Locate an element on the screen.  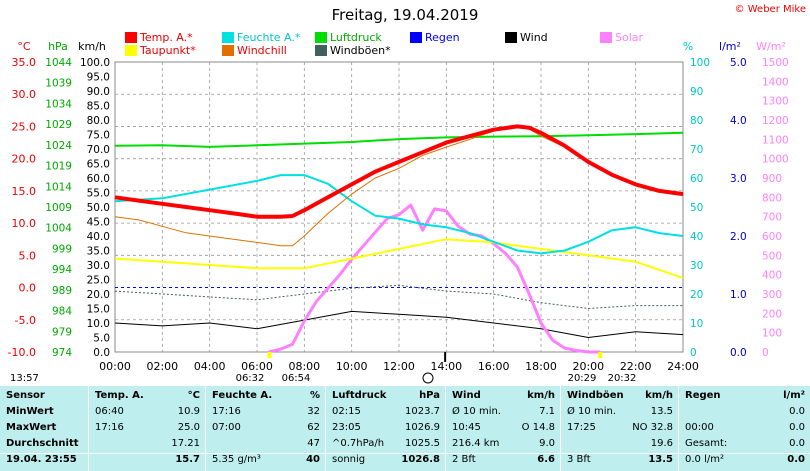
axis-tick-label-press: 1024 is located at coordinates (58, 146).